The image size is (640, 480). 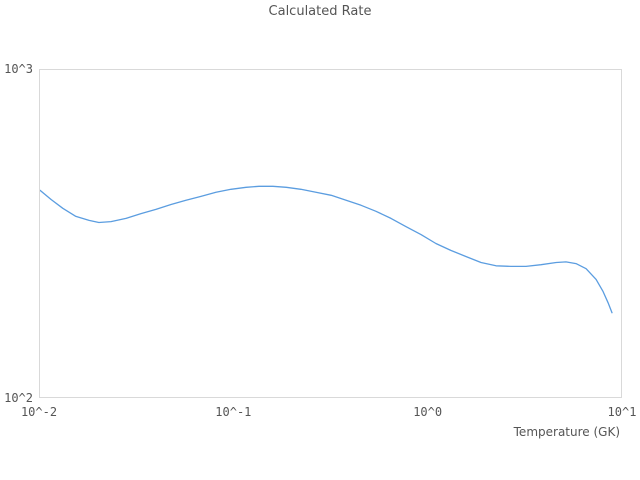 What do you see at coordinates (18, 398) in the screenshot?
I see `y-tick-label: 10^2` at bounding box center [18, 398].